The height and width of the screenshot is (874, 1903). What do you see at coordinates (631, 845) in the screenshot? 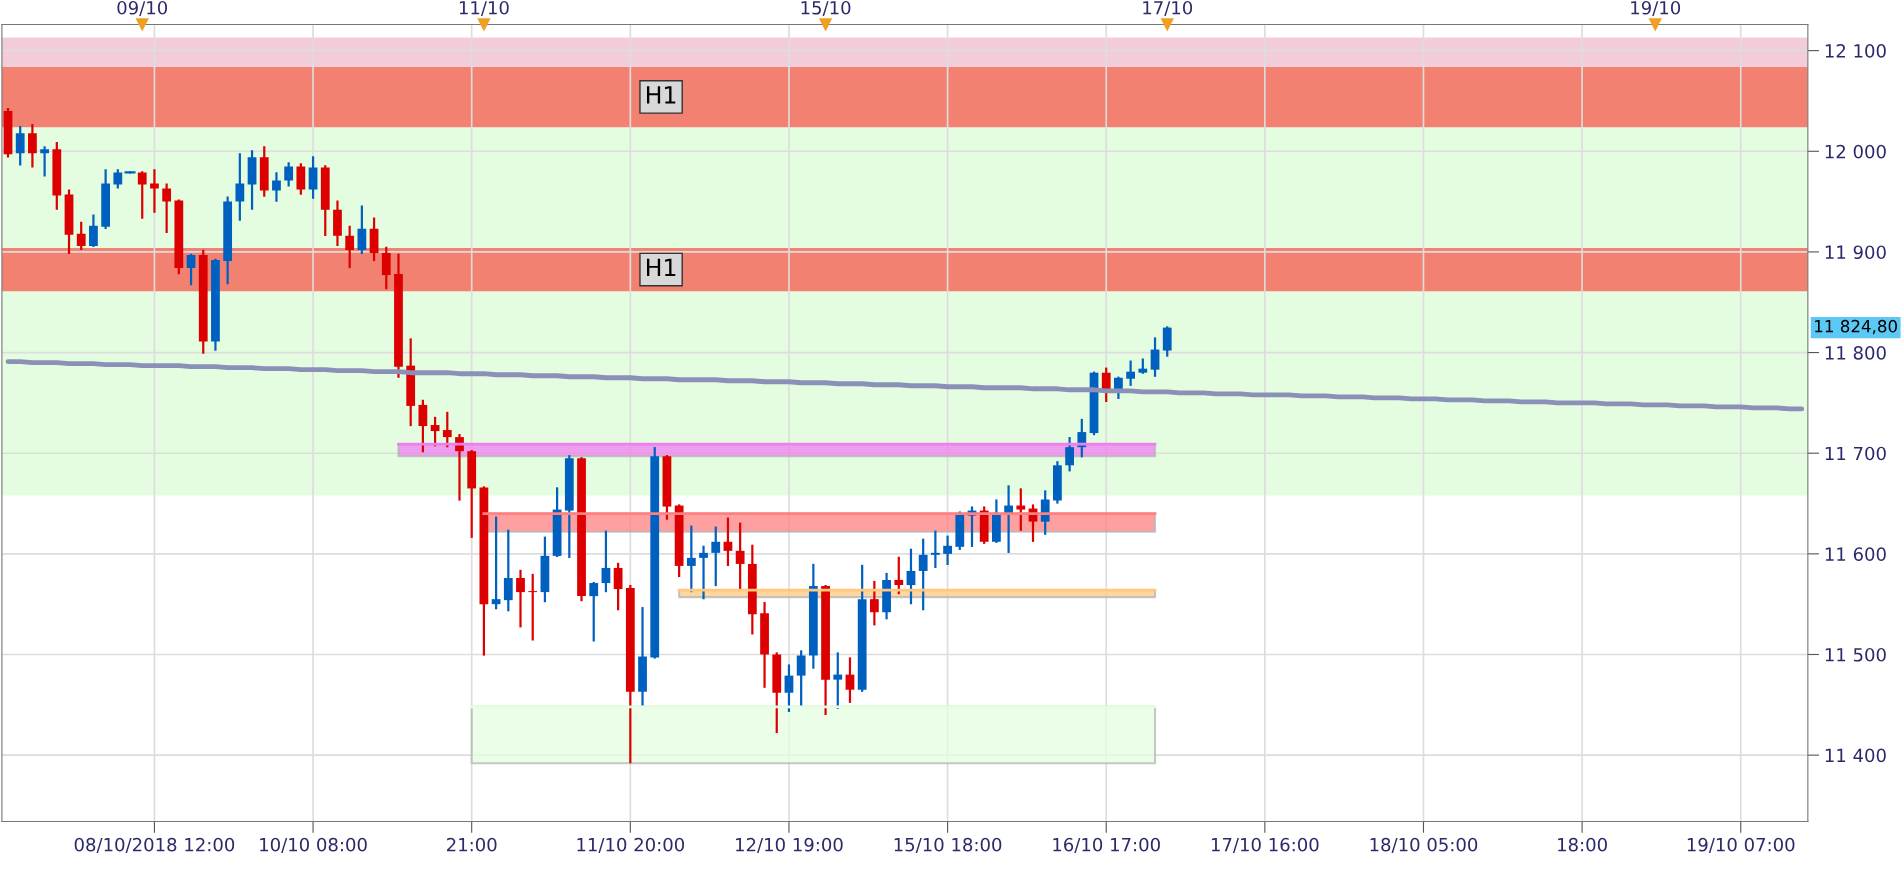
I see `x-tick-label: 11/10 20:00` at bounding box center [631, 845].